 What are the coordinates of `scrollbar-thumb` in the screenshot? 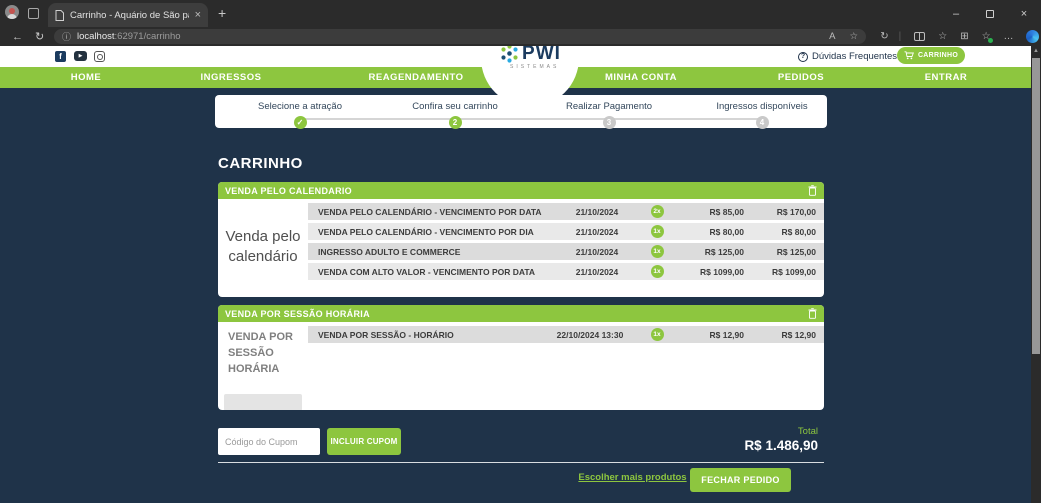 It's located at (1036, 206).